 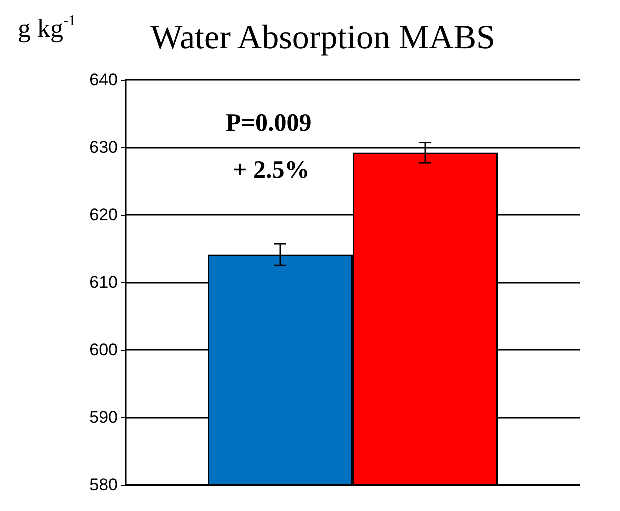 What do you see at coordinates (104, 485) in the screenshot?
I see `y-tick-label: 580` at bounding box center [104, 485].